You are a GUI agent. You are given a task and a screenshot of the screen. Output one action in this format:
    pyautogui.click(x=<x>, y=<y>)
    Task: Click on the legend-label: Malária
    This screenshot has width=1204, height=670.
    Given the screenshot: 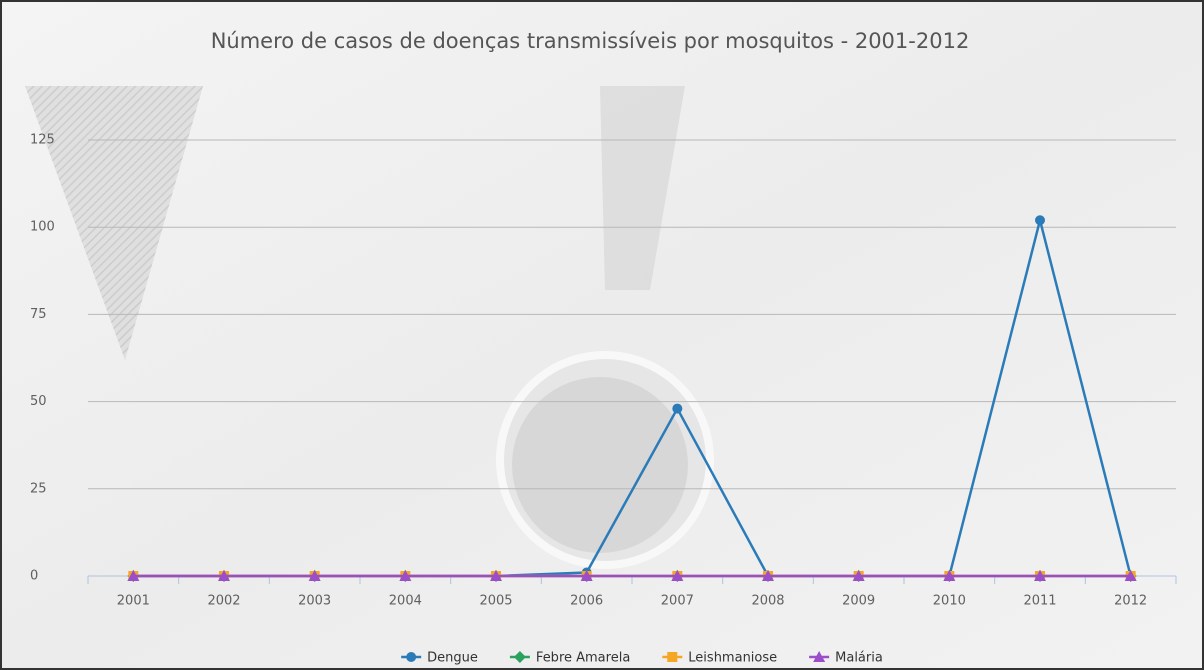 What is the action you would take?
    pyautogui.click(x=859, y=658)
    